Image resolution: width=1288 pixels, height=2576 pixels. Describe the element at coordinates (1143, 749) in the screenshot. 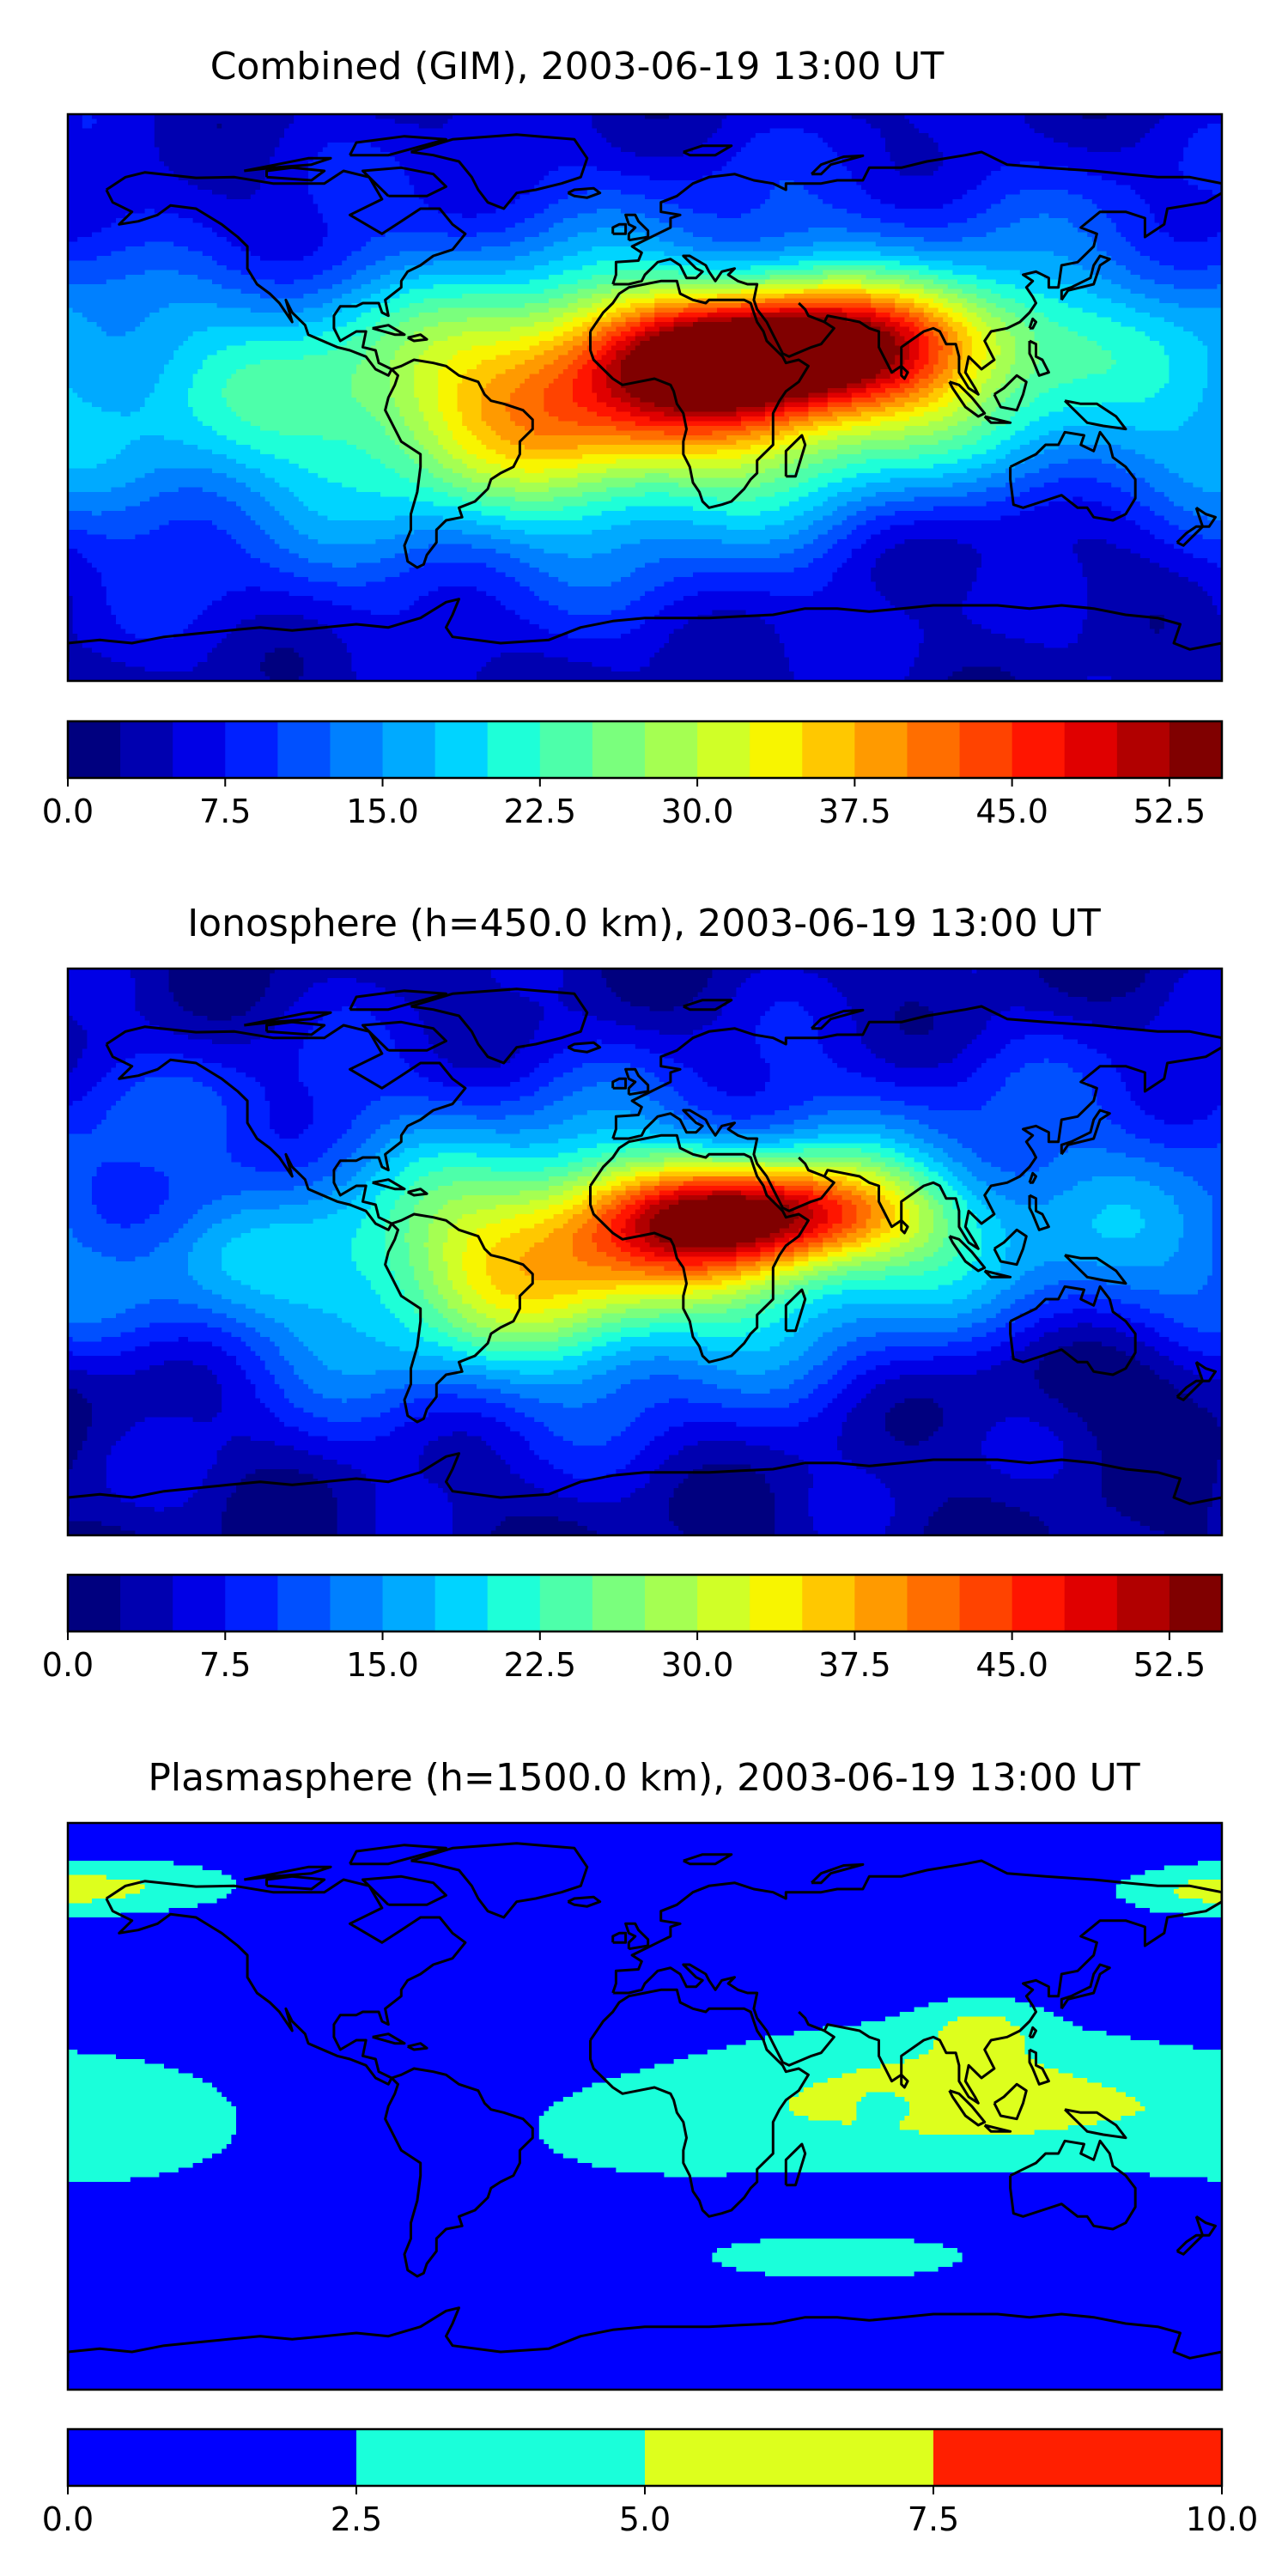

I see `colorbar-swatch` at that location.